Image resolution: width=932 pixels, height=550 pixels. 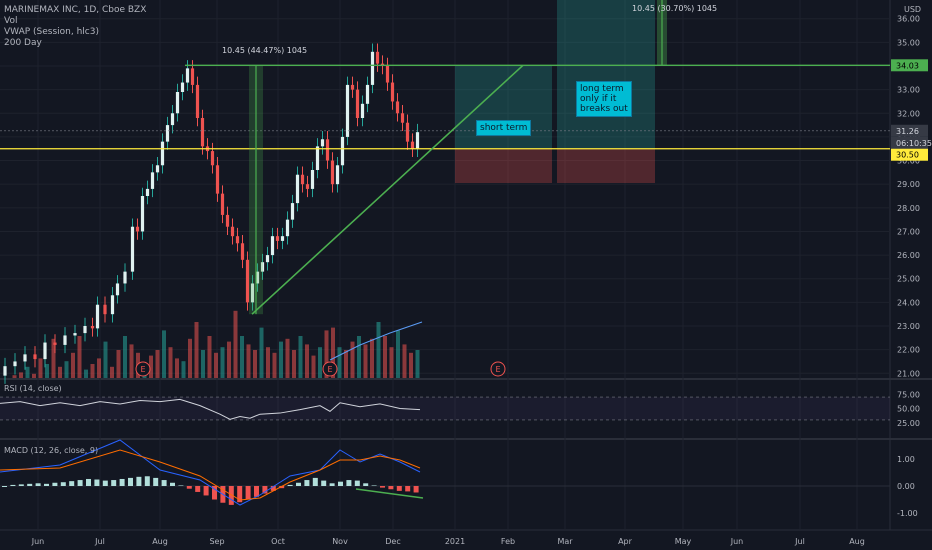 I want to click on currency-label: USD, so click(x=912, y=9).